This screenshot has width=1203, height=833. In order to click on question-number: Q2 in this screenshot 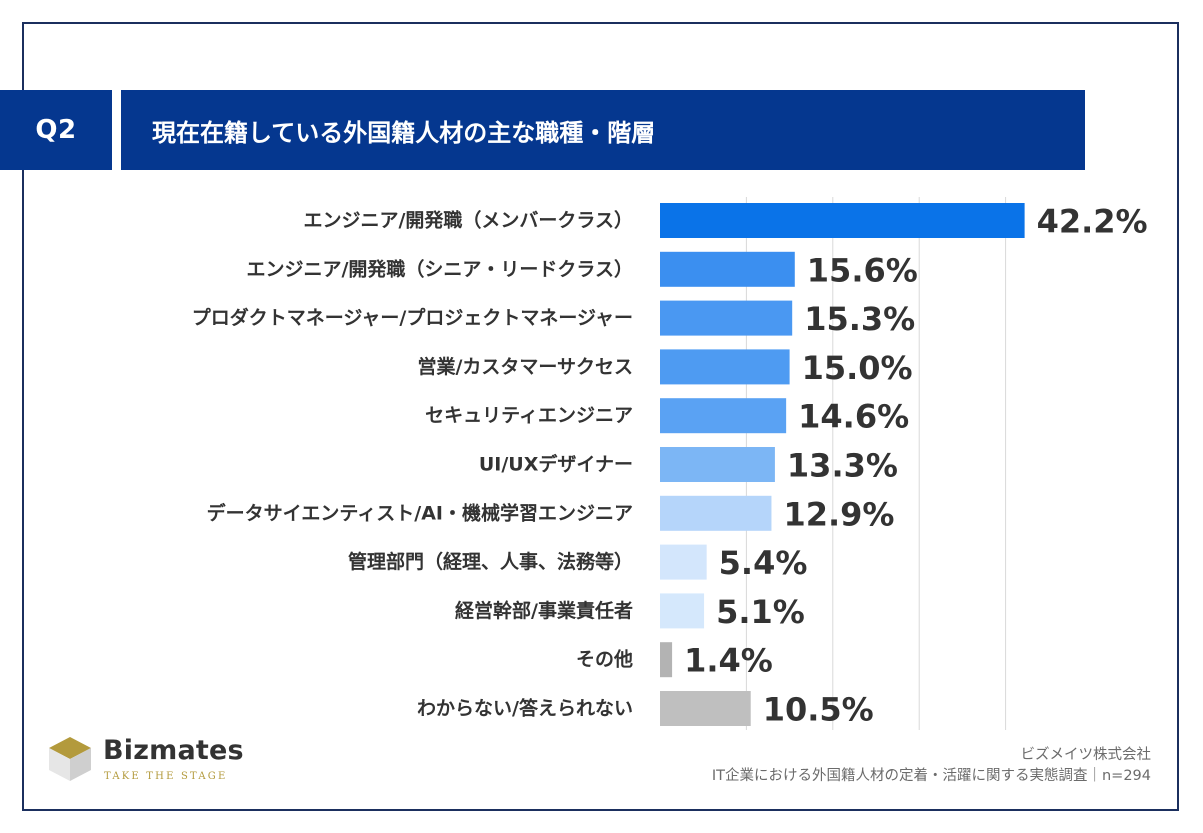, I will do `click(56, 130)`.